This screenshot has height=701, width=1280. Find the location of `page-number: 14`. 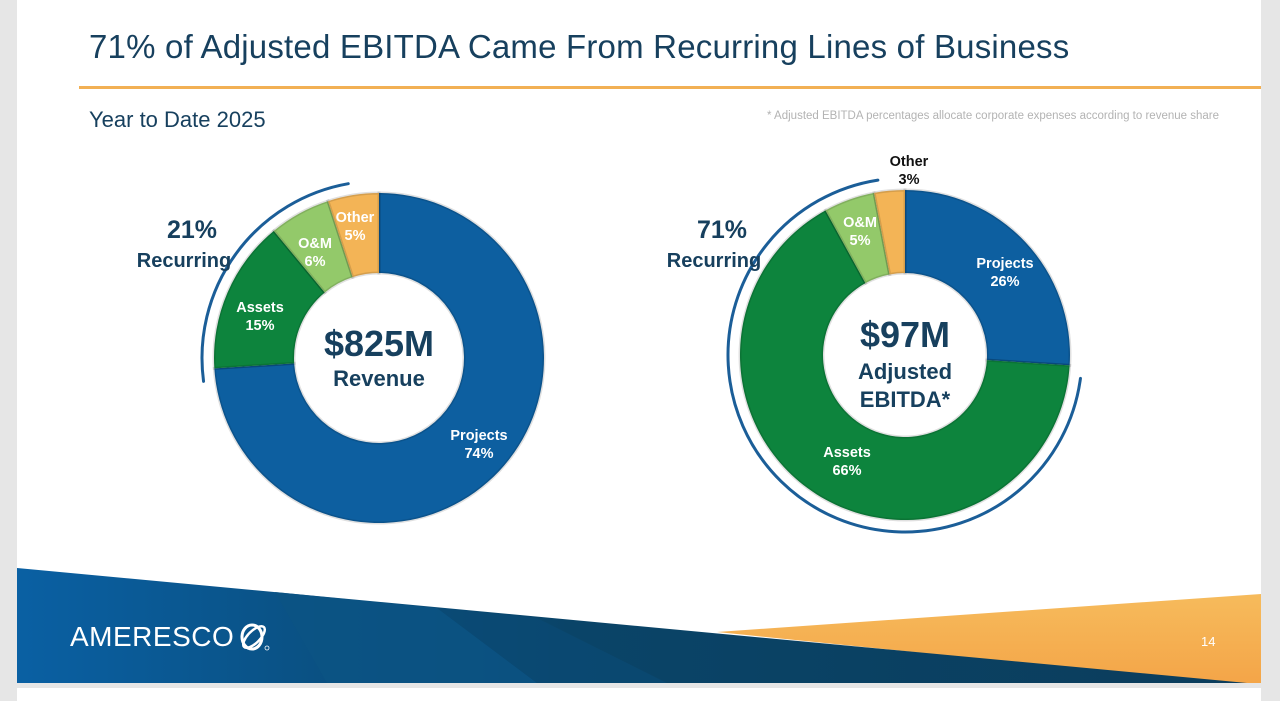

page-number: 14 is located at coordinates (1208, 641).